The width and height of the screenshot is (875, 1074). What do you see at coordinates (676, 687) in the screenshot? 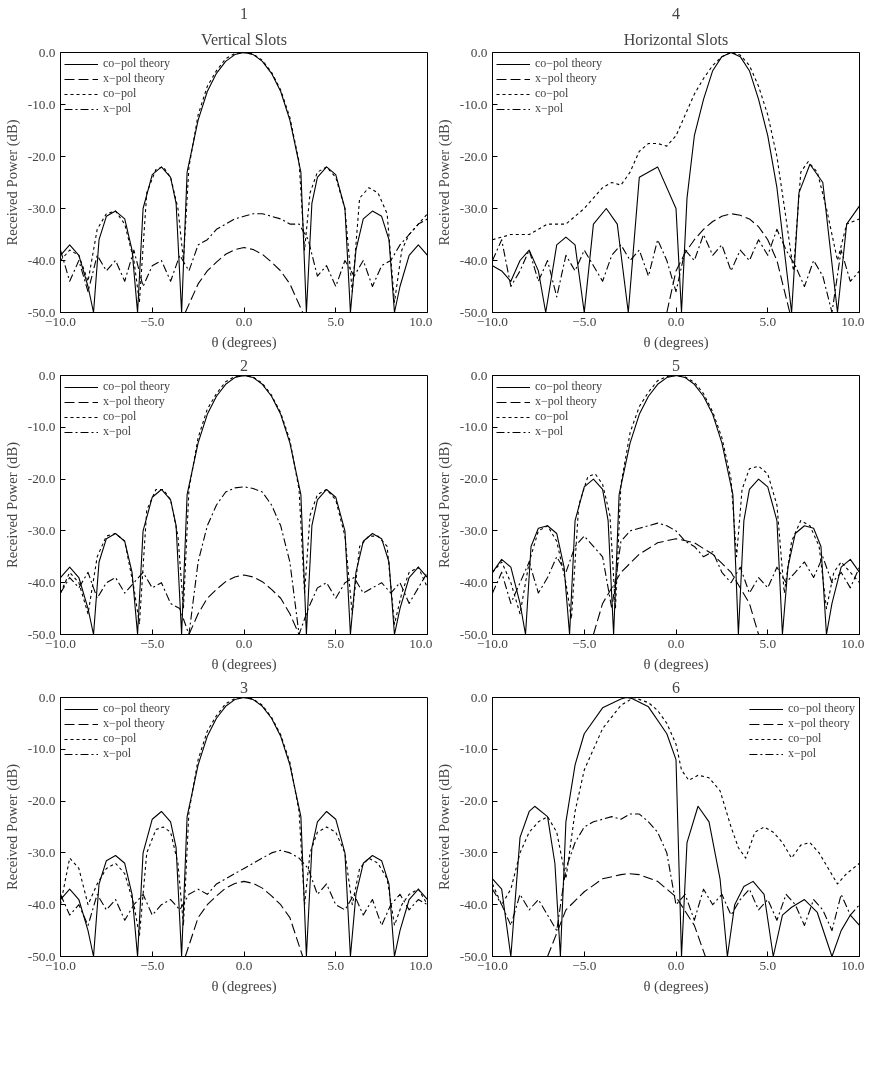
I see `chart-title: 6` at bounding box center [676, 687].